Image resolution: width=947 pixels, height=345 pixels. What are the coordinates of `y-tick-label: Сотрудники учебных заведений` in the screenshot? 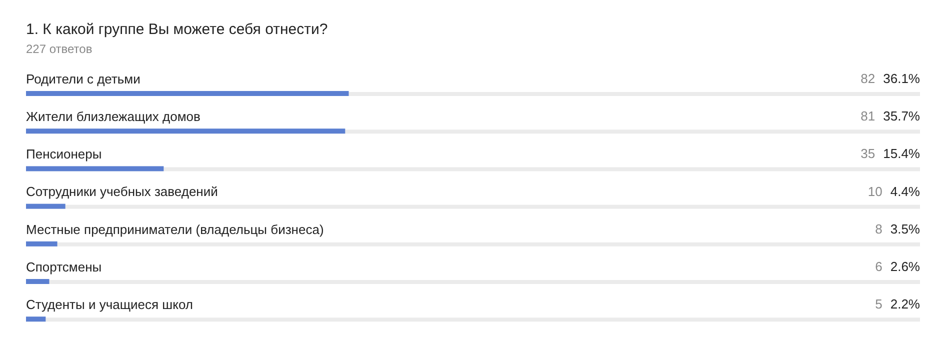 It's located at (122, 192).